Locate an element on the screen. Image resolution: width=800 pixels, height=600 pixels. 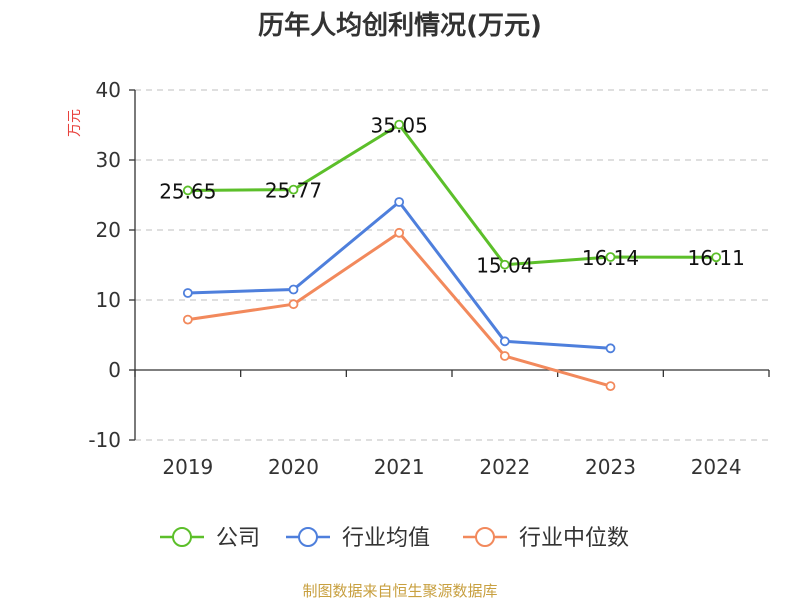
source-note: 制图数据来自恒生聚源数据库 is located at coordinates (399, 591).